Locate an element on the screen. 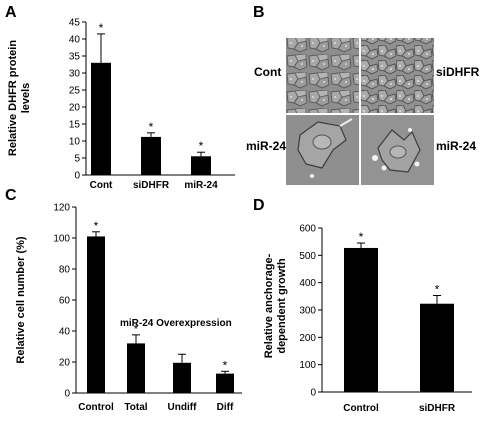 The height and width of the screenshot is (424, 483). category-label: Diff is located at coordinates (225, 407).